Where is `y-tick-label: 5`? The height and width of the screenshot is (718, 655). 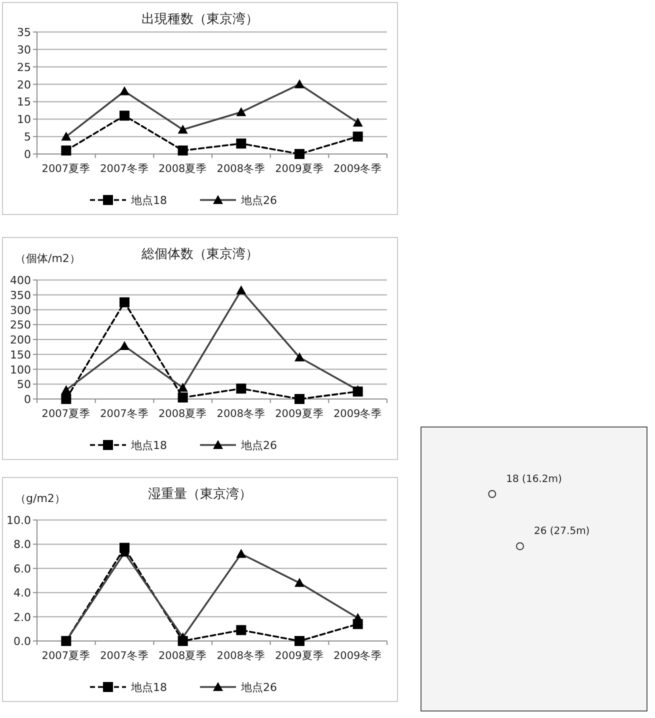 y-tick-label: 5 is located at coordinates (27, 137).